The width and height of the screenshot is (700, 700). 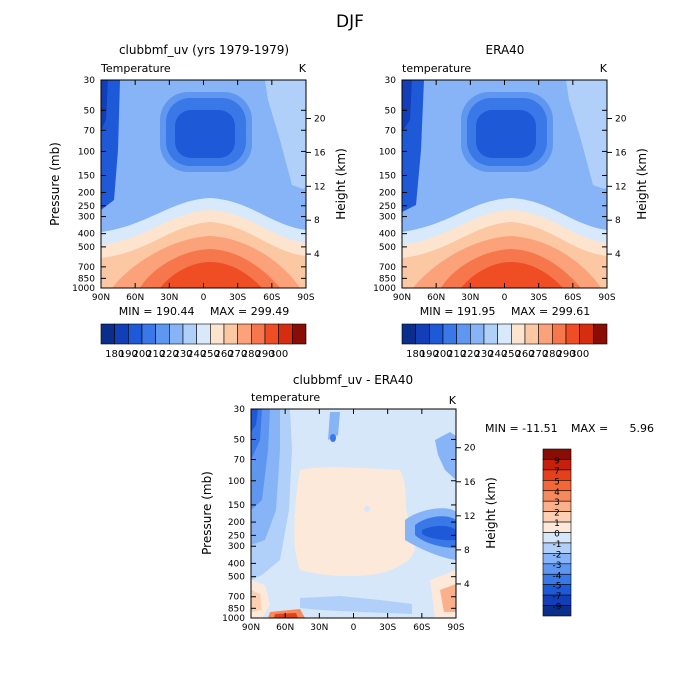 What do you see at coordinates (620, 187) in the screenshot?
I see `y2-tick-label: 12` at bounding box center [620, 187].